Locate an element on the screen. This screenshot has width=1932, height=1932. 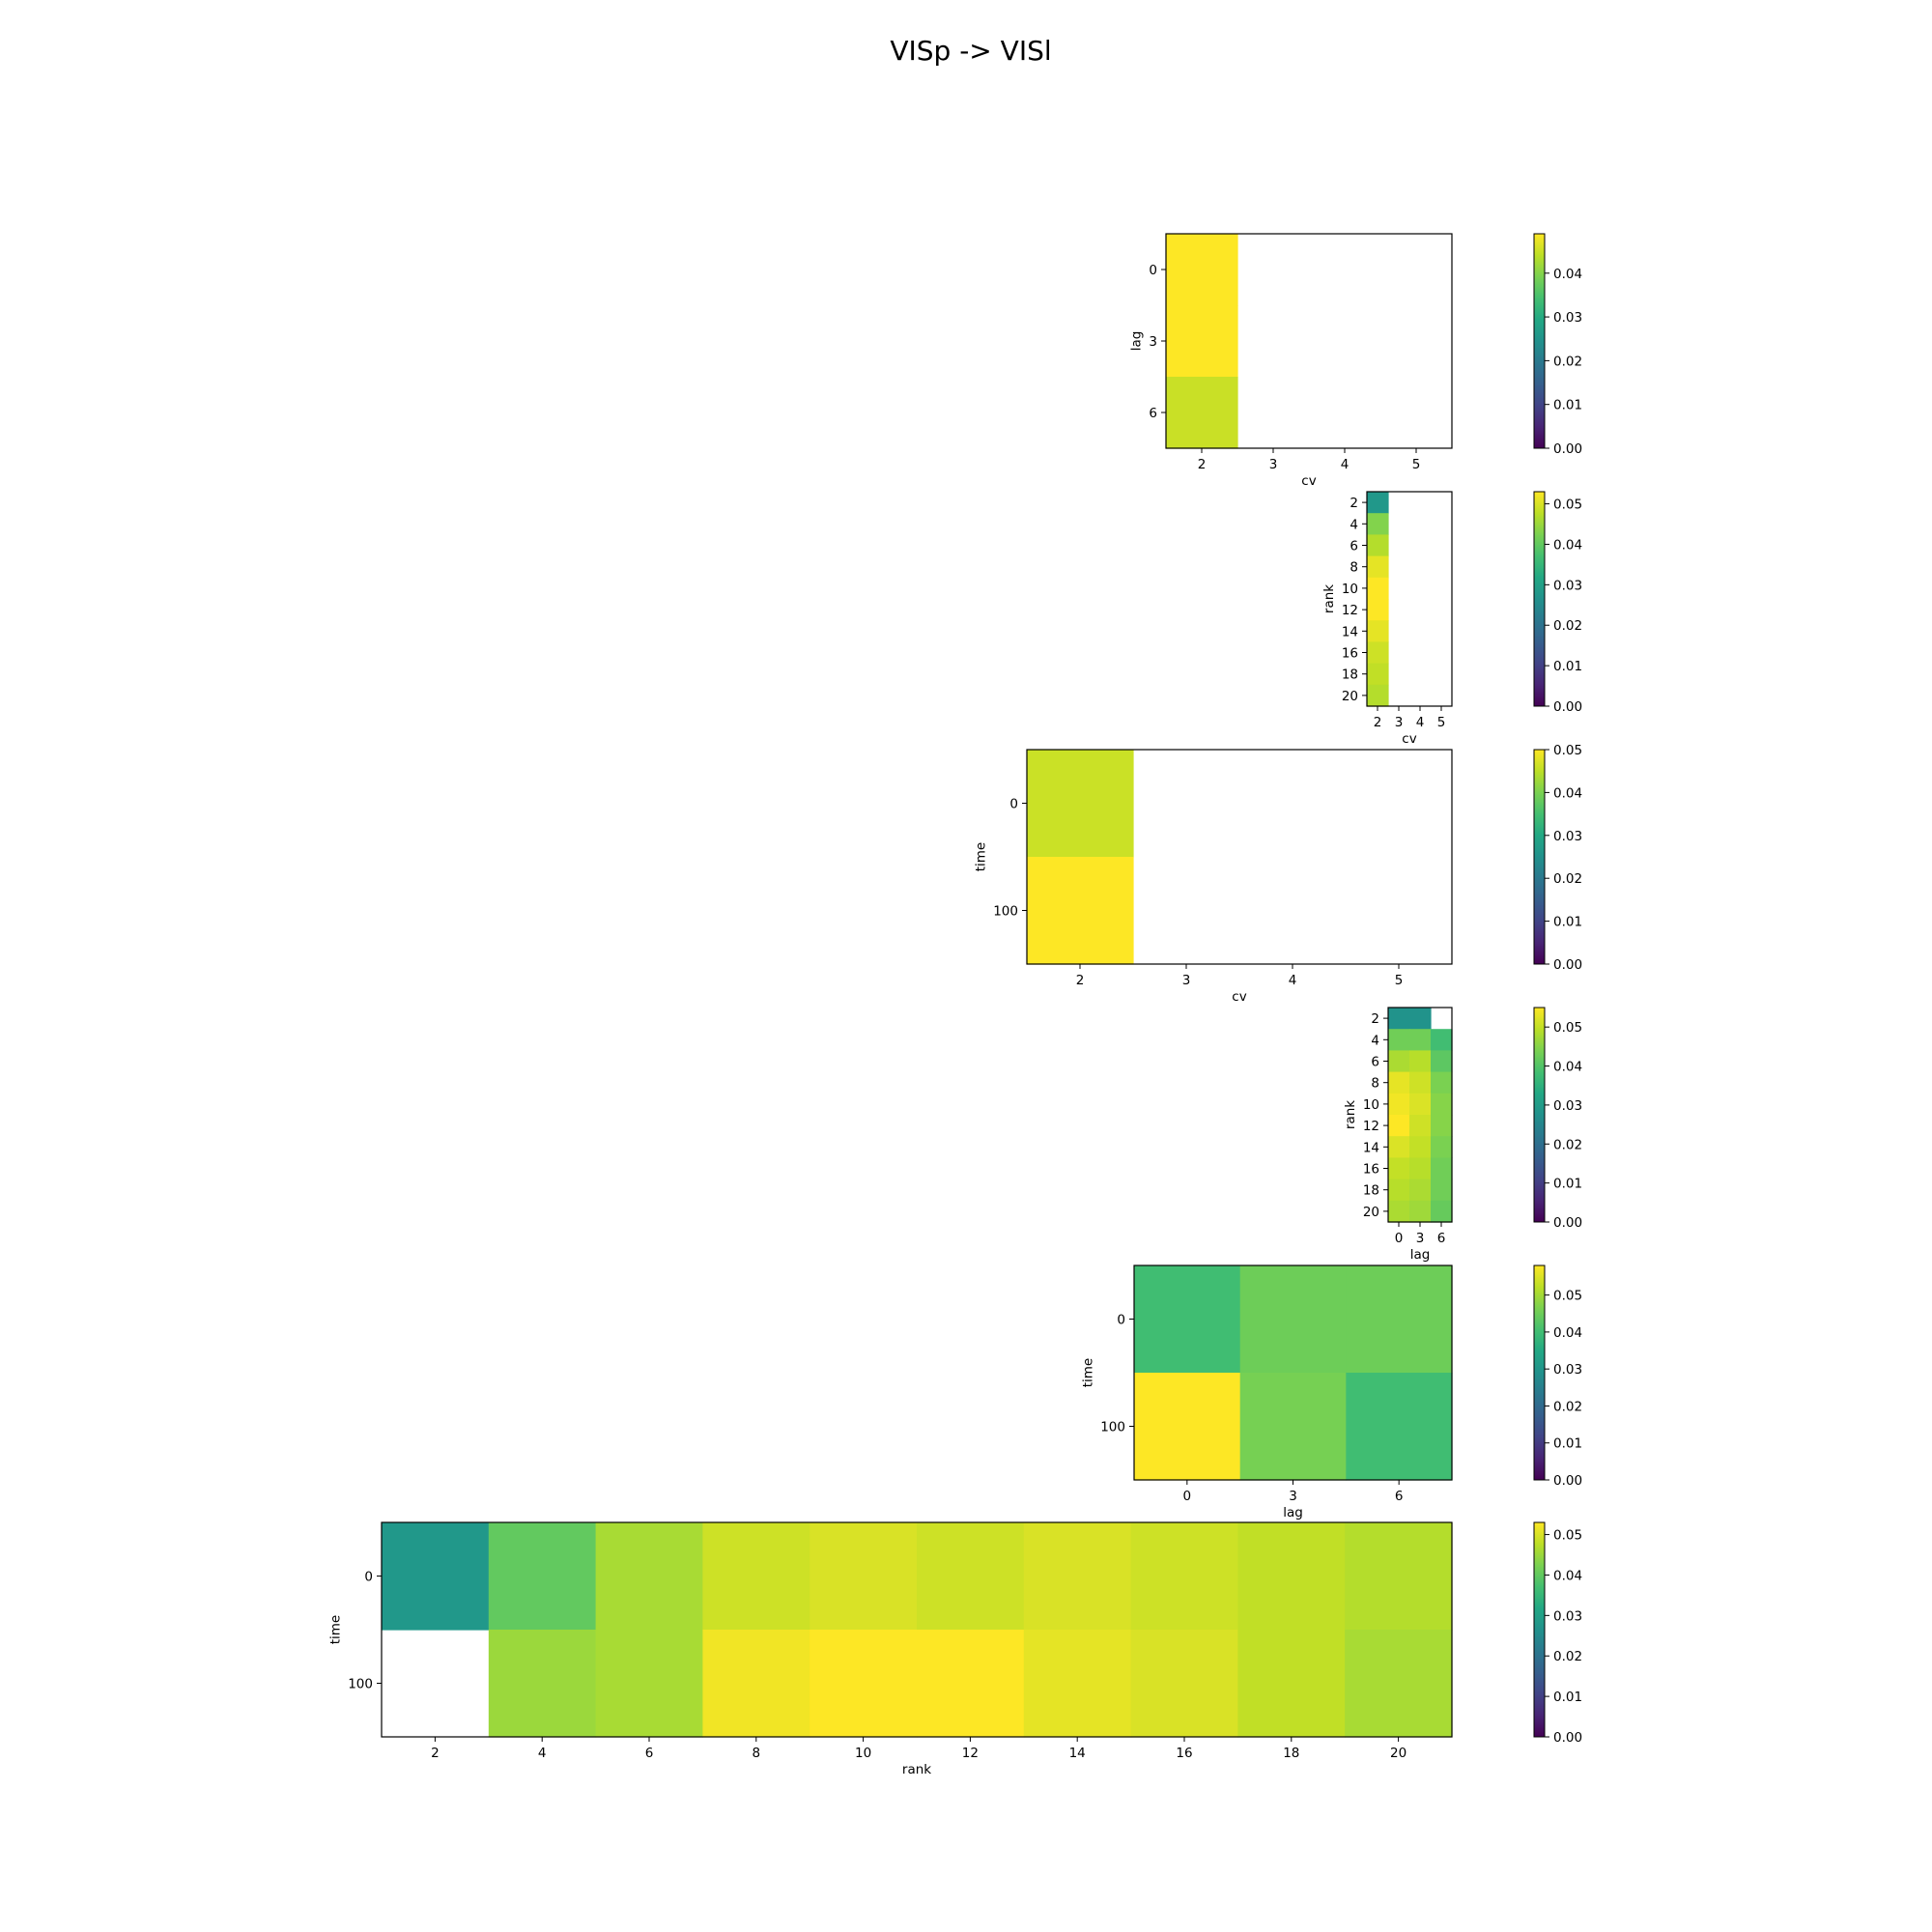
plot-frame is located at coordinates (917, 1629).